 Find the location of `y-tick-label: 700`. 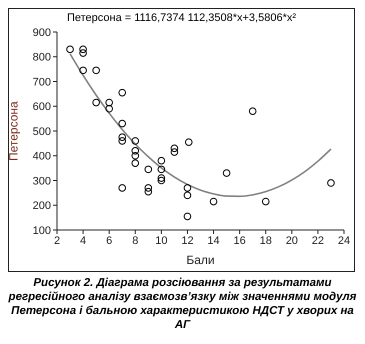

y-tick-label: 700 is located at coordinates (41, 82).